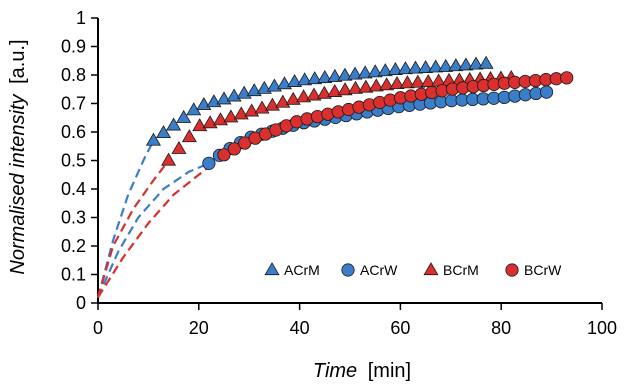 The image size is (630, 385). Describe the element at coordinates (125, 219) in the screenshot. I see `fit-curve-acrm` at that location.